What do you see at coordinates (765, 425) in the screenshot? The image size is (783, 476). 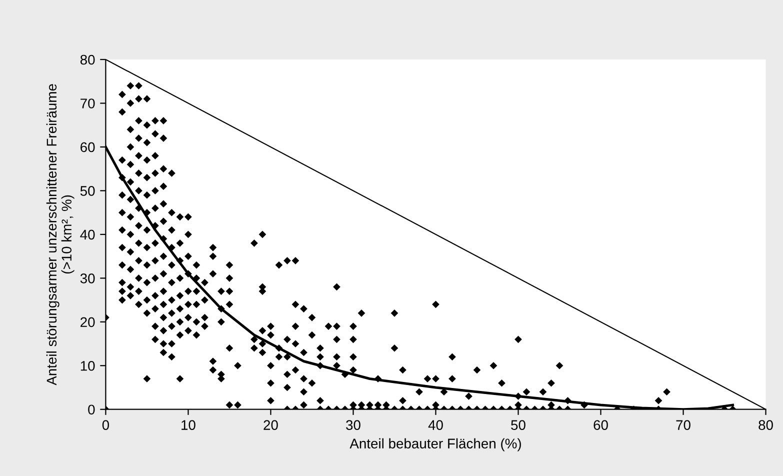 I see `x-tick-label: 80` at bounding box center [765, 425].